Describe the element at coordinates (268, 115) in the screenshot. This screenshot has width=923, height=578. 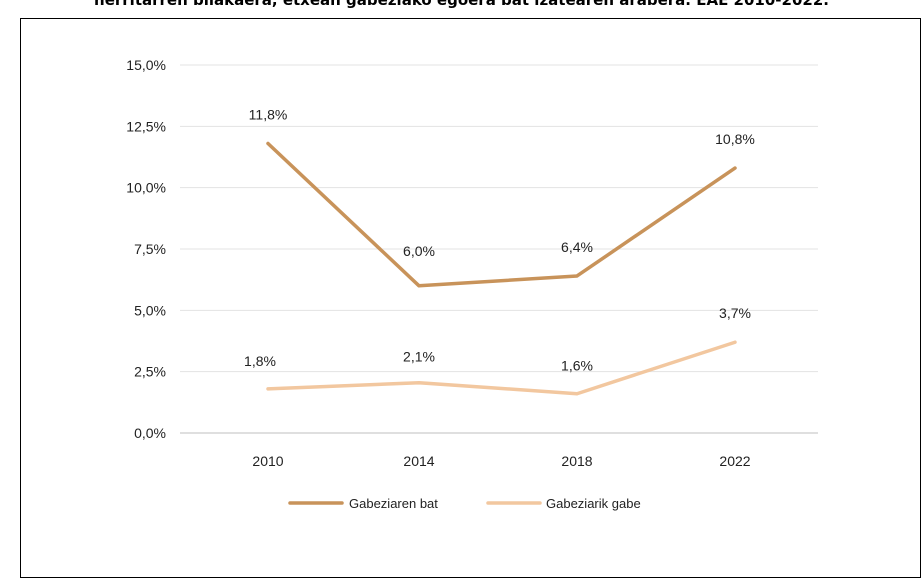
I see `data-label: 11,8%` at that location.